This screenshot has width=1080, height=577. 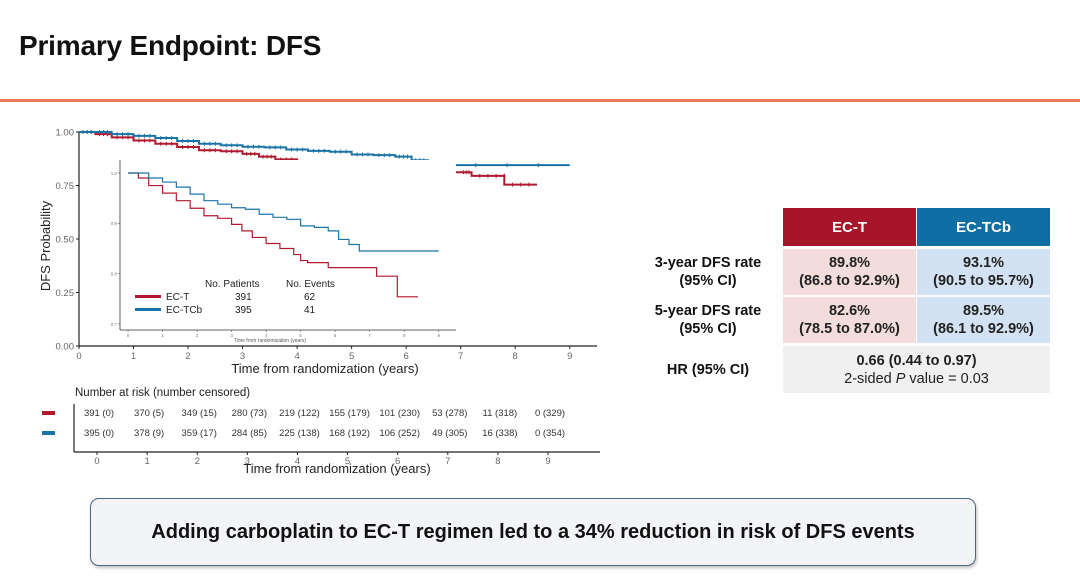 I want to click on y-axis-label: DFS Probability, so click(x=45, y=245).